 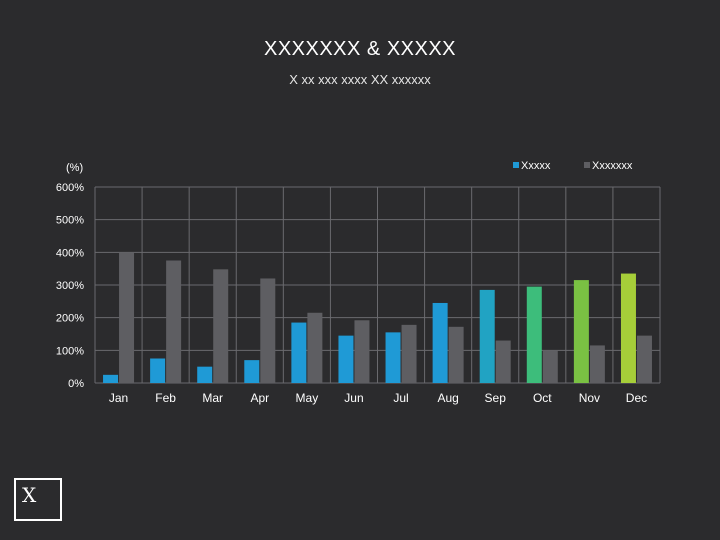 I want to click on bar-series2-jun, so click(x=362, y=351).